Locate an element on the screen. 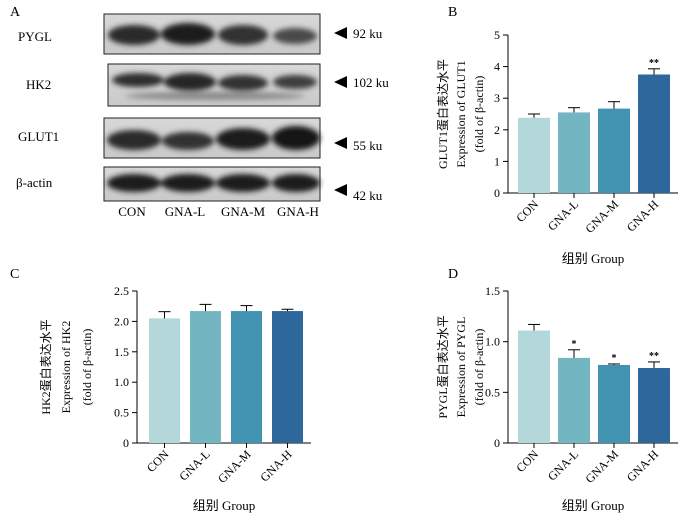 Image resolution: width=700 pixels, height=516 pixels. chart-d-bar-con is located at coordinates (534, 386).